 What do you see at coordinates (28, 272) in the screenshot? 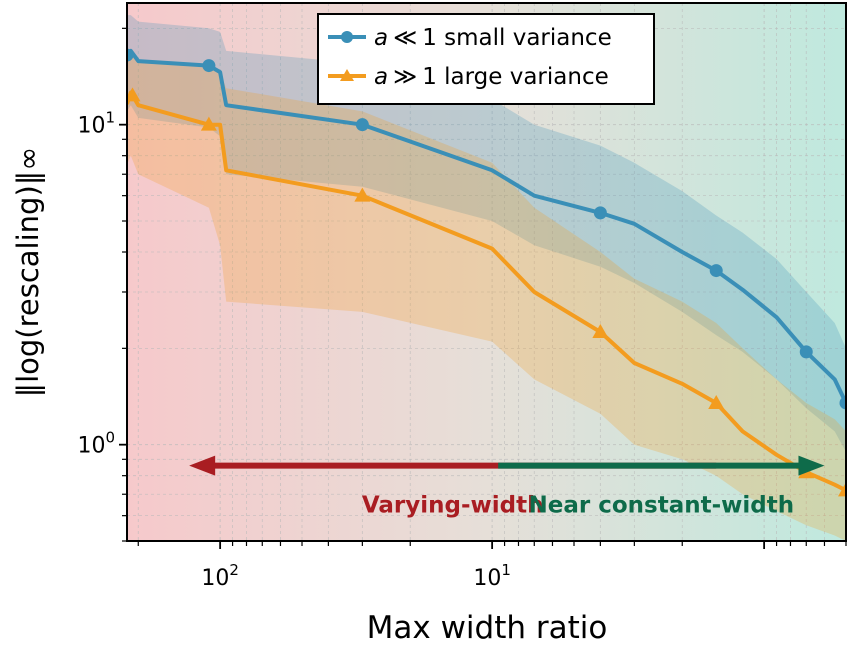
I see `y-axis-label: ‖log(rescaling)‖∞` at bounding box center [28, 272].